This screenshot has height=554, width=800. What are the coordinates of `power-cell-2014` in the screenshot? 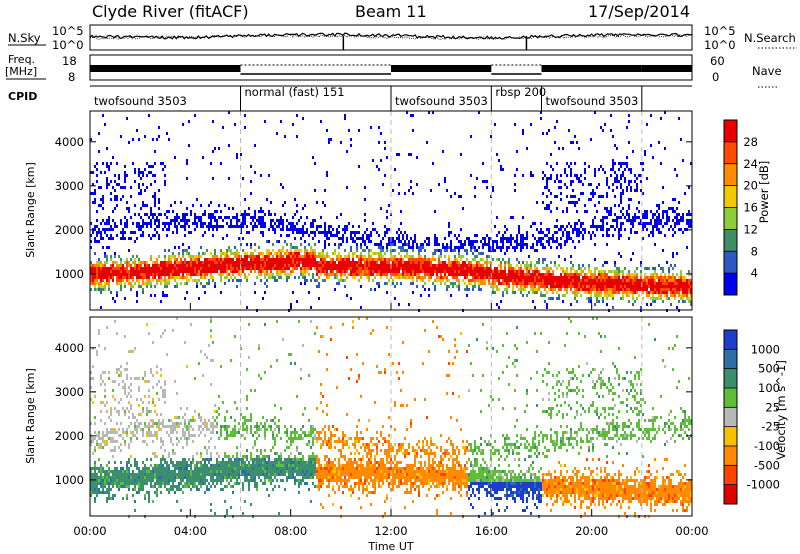 It's located at (383, 250).